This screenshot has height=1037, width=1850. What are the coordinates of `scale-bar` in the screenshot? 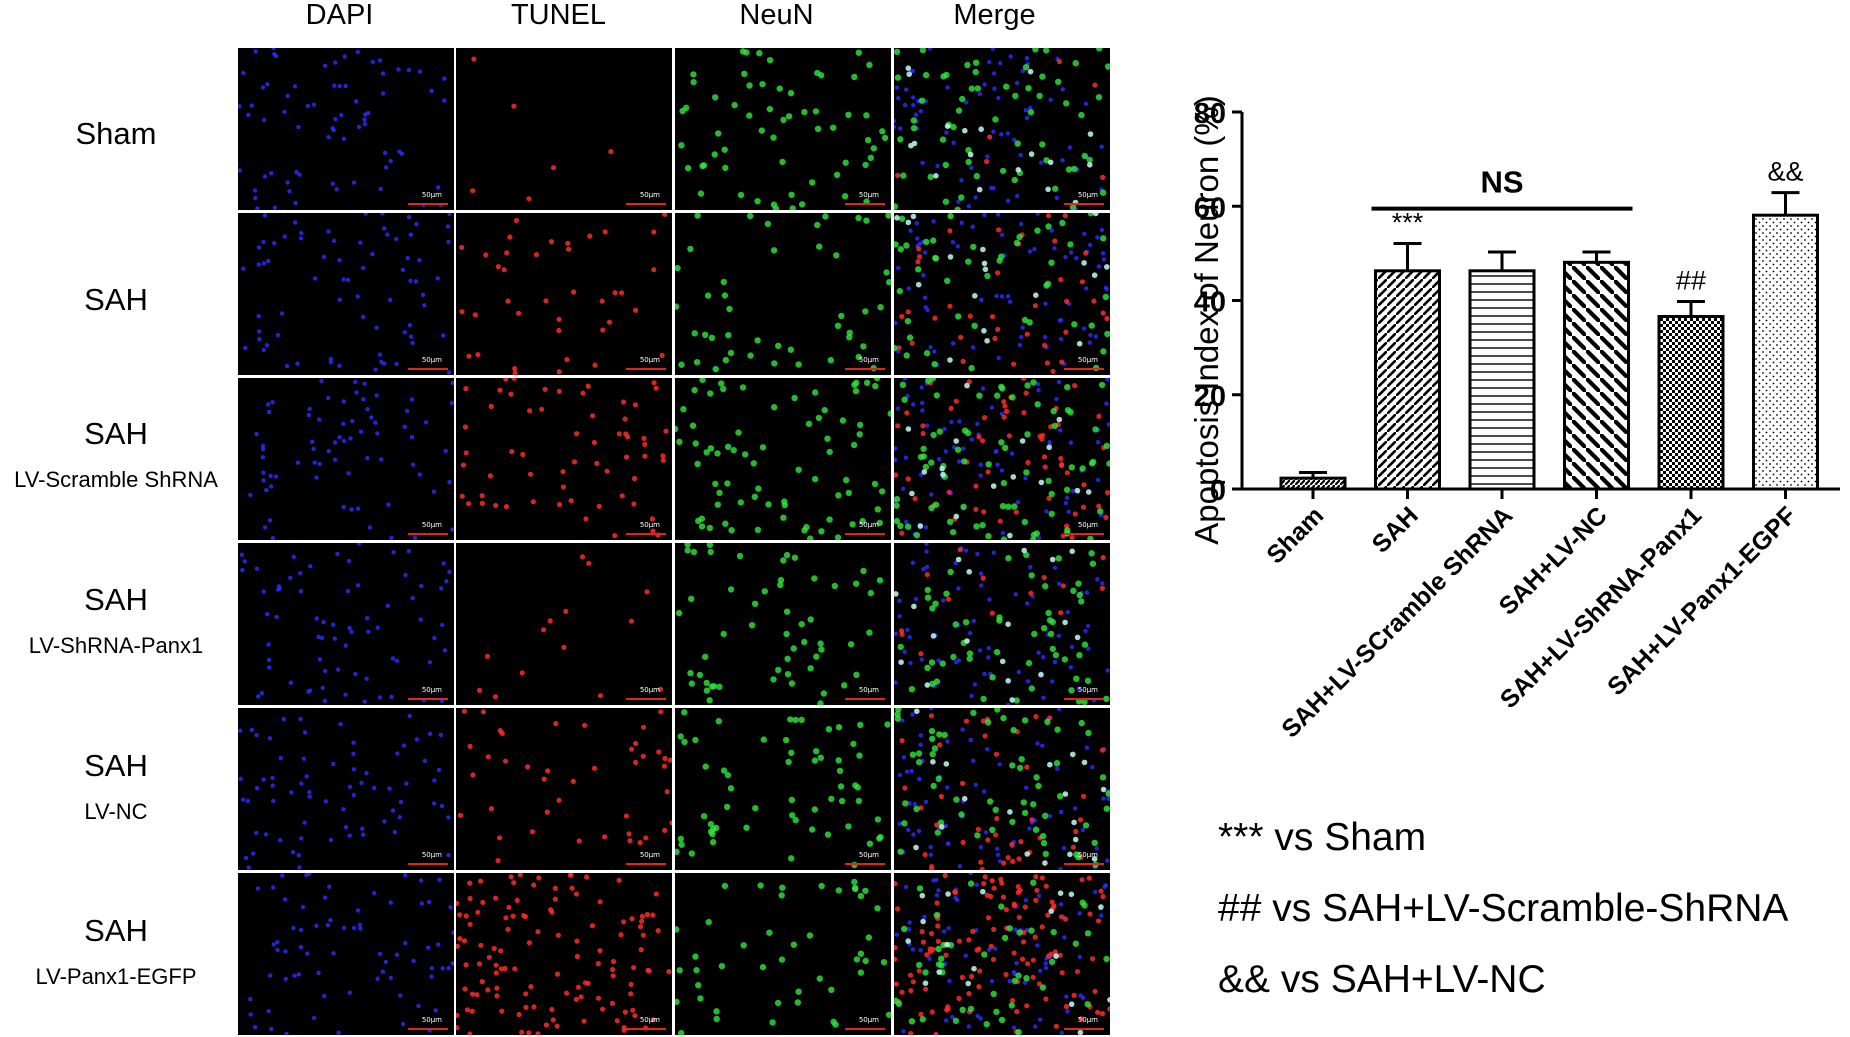 It's located at (646, 369).